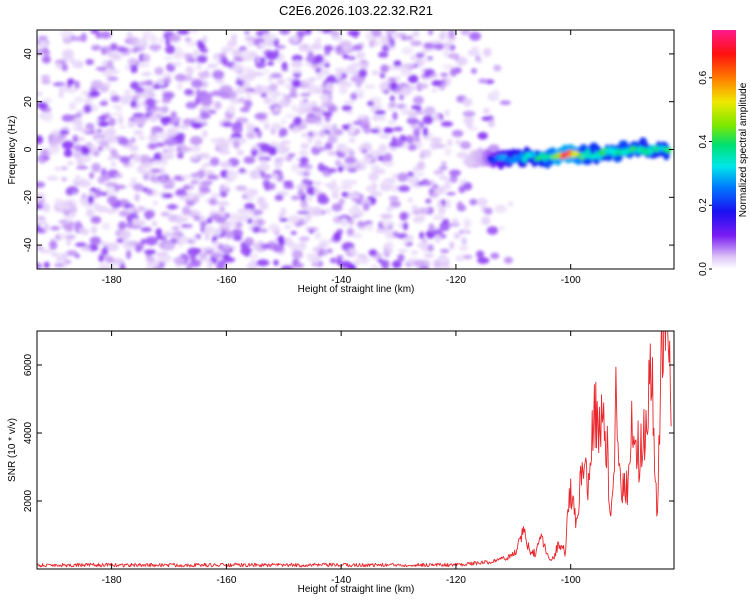  What do you see at coordinates (705, 173) in the screenshot?
I see `colorbar-ticks: 0.0 0.2 0.4 0.6` at bounding box center [705, 173].